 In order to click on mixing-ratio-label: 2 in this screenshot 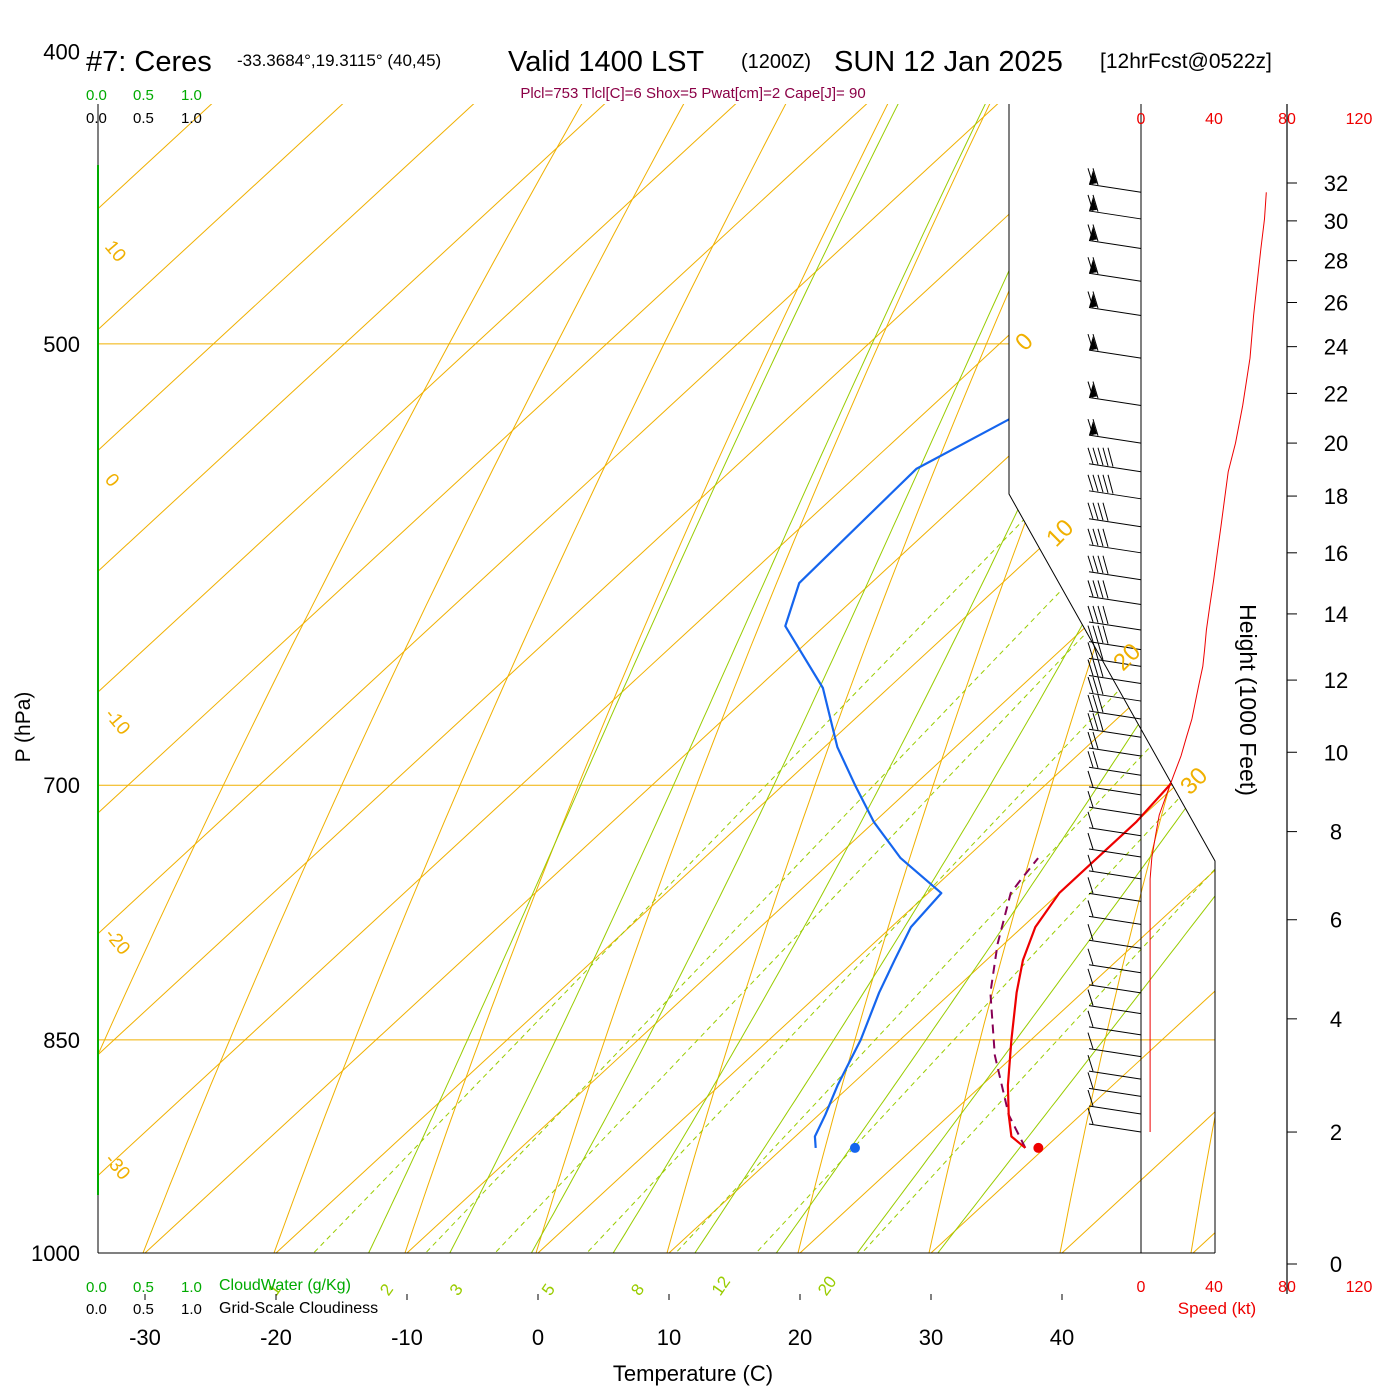, I will do `click(386, 1289)`.